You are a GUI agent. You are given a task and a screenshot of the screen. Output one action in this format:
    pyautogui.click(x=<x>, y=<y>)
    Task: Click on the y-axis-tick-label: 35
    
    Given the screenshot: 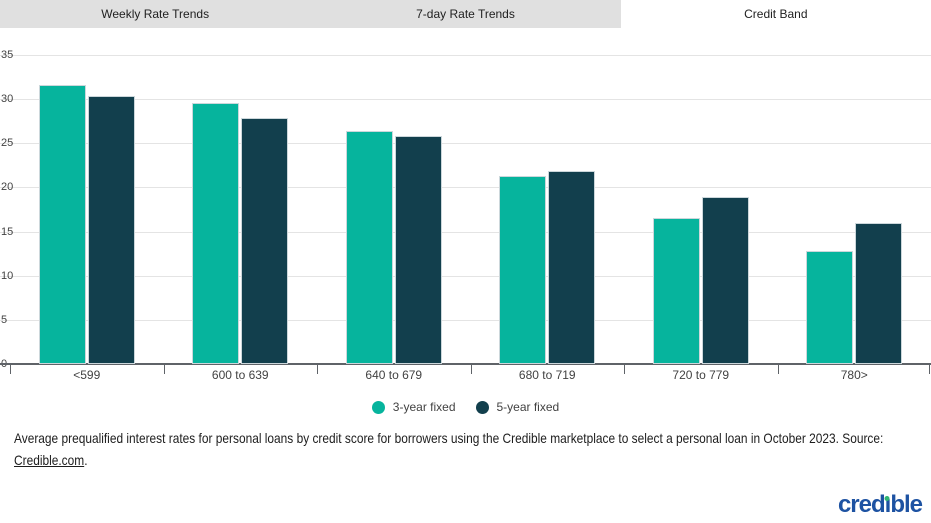 What is the action you would take?
    pyautogui.click(x=7, y=55)
    